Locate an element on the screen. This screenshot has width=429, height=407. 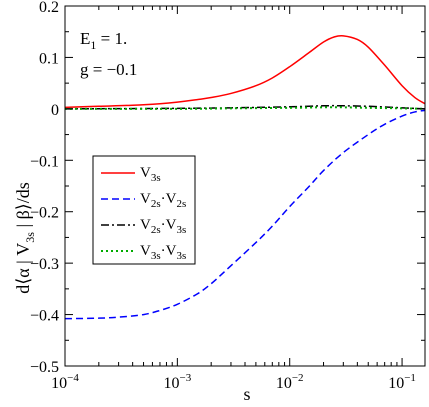
legend: V3s V2s·V2s V2s·V3s V3s·V3s is located at coordinates (144, 210).